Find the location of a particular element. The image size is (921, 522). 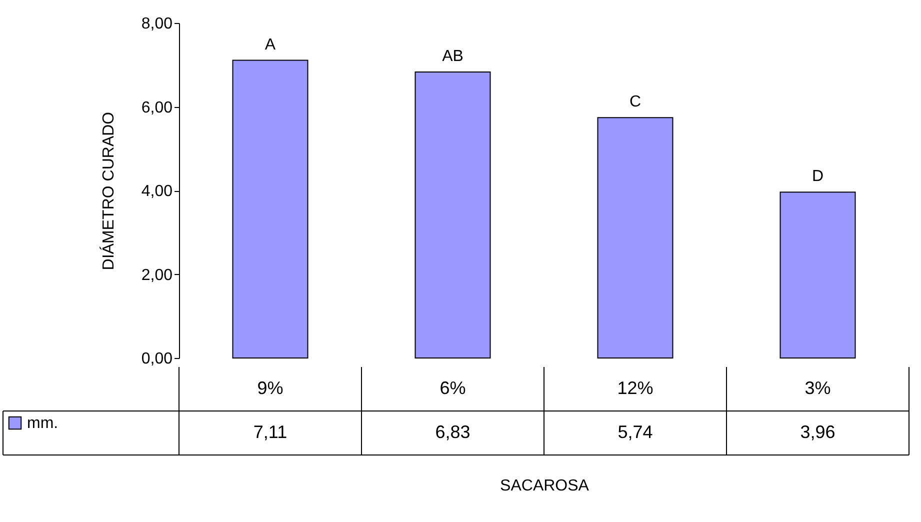

y-tick-label: 4,00 is located at coordinates (157, 191).